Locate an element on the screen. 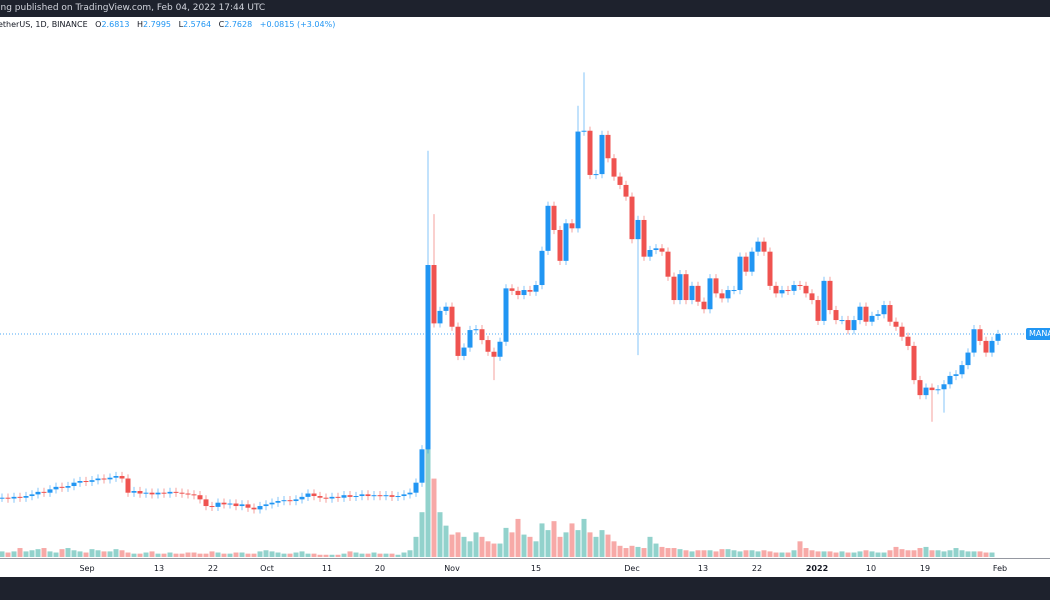  x-tick: Oct is located at coordinates (267, 568).